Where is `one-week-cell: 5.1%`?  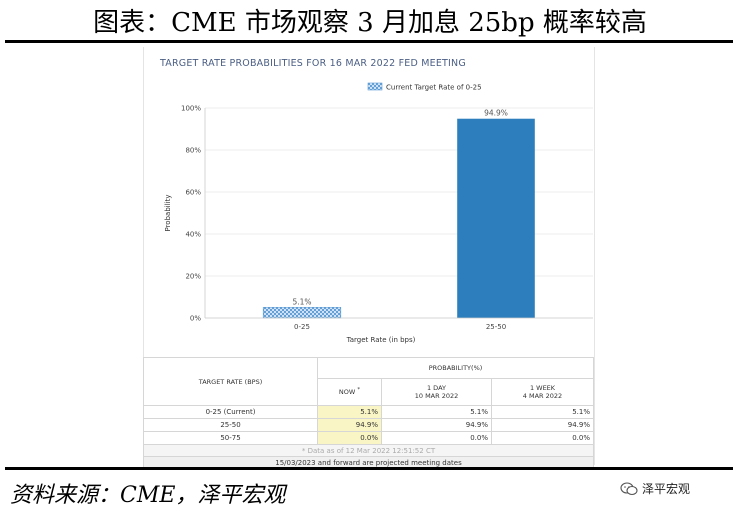 one-week-cell: 5.1% is located at coordinates (542, 412).